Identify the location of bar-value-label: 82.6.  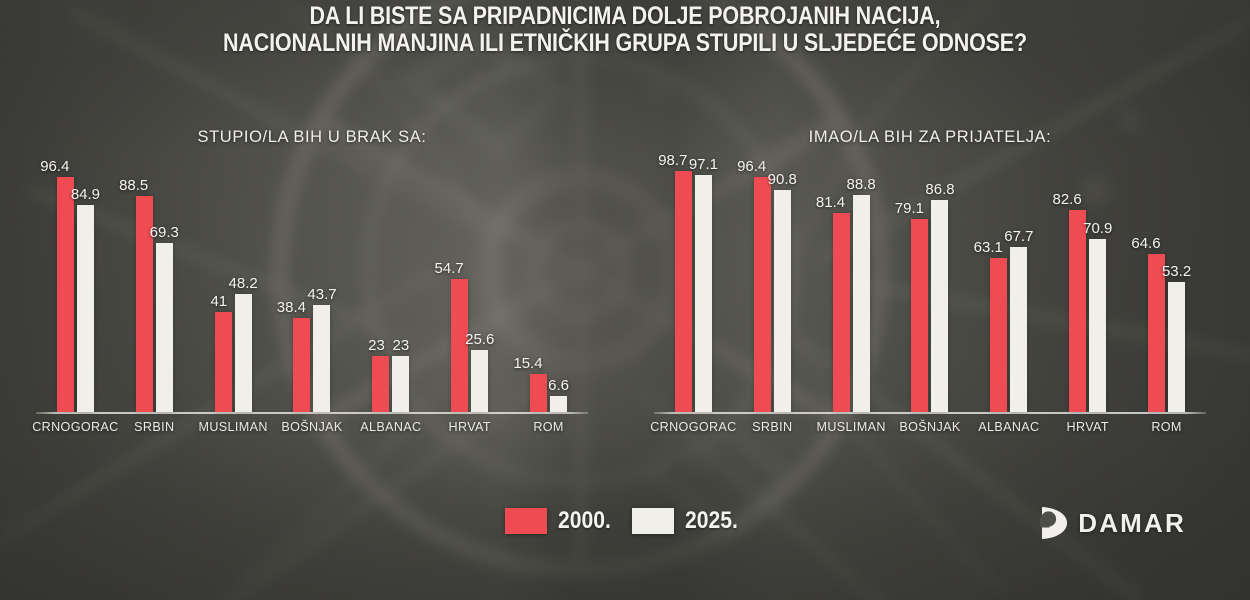
(1067, 200).